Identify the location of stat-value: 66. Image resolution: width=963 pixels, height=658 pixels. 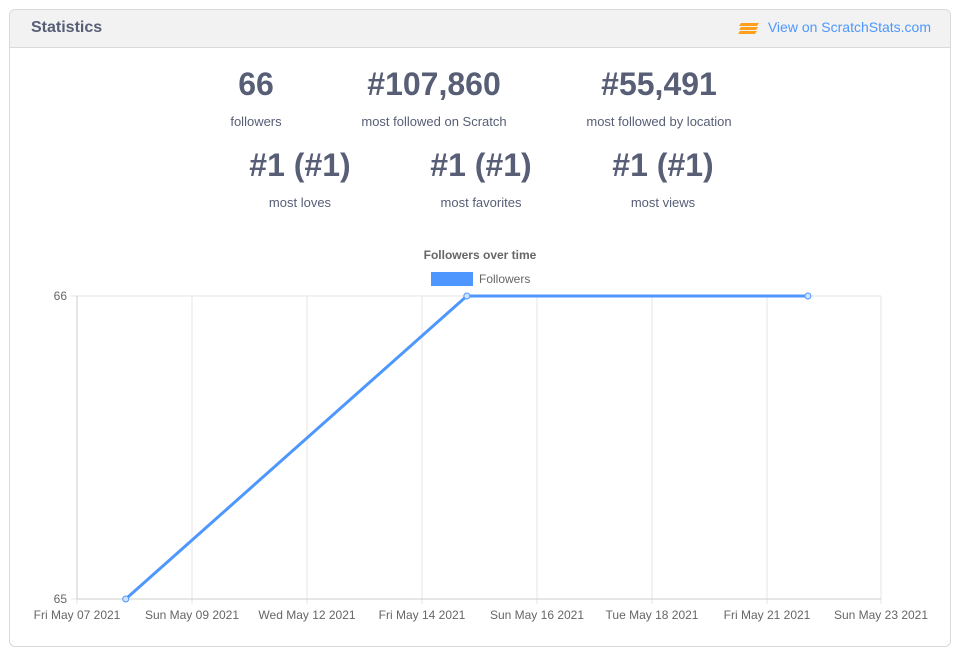
(256, 84).